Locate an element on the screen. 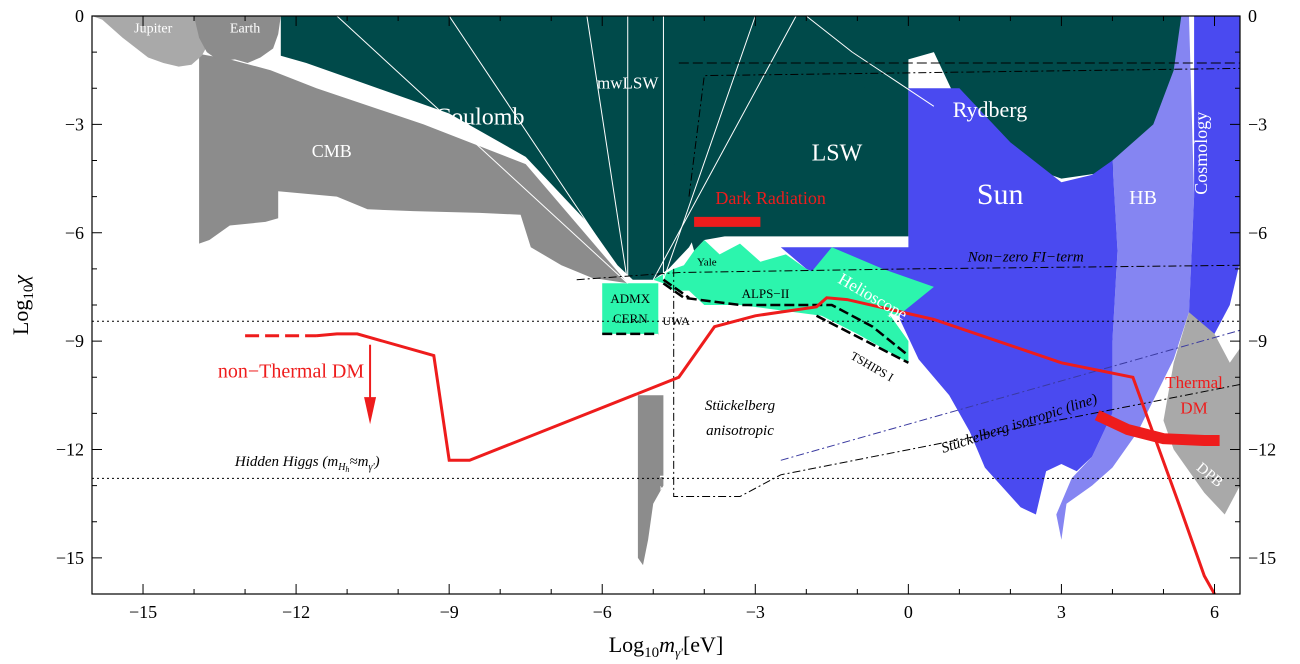 The height and width of the screenshot is (664, 1300). label-haloscopes: Haloscopes is located at coordinates (666, 460).